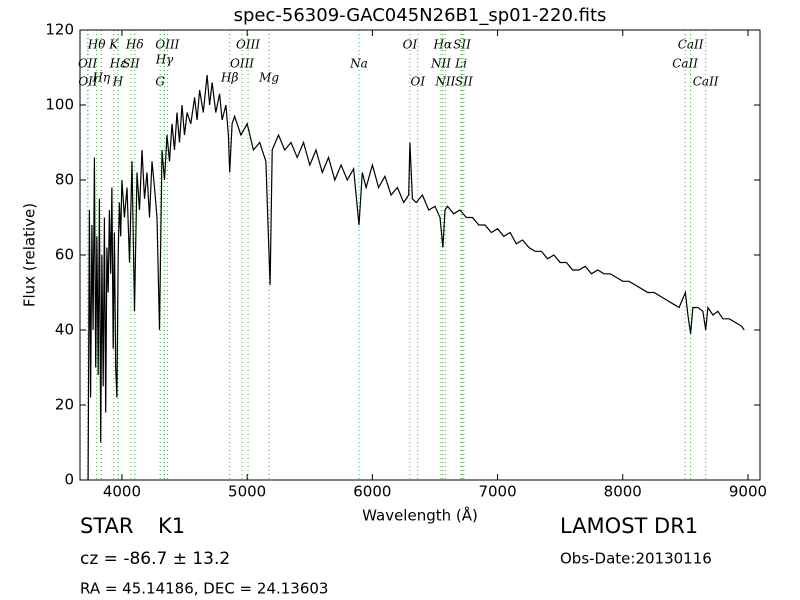  Describe the element at coordinates (118, 64) in the screenshot. I see `spectral-line-label: Hε` at that location.